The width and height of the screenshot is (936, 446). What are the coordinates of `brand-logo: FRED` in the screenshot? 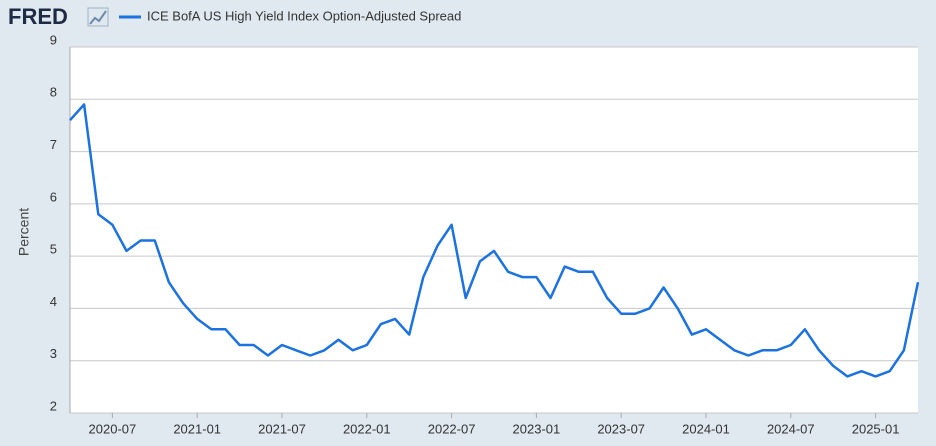 It's located at (38, 16).